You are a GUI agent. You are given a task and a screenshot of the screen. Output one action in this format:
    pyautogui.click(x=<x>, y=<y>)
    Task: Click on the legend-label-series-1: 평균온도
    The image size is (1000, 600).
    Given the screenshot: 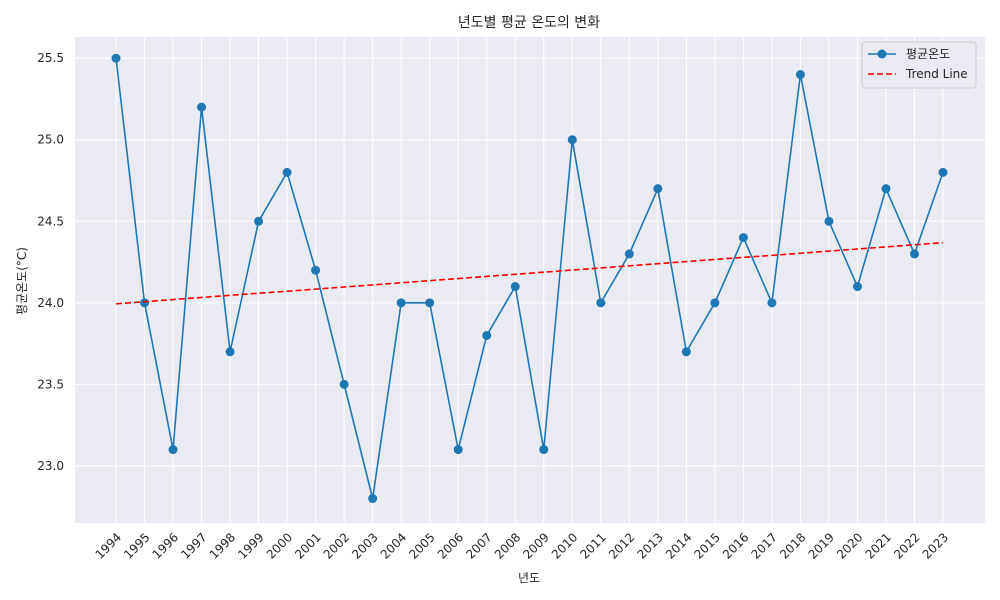 What is the action you would take?
    pyautogui.click(x=928, y=54)
    